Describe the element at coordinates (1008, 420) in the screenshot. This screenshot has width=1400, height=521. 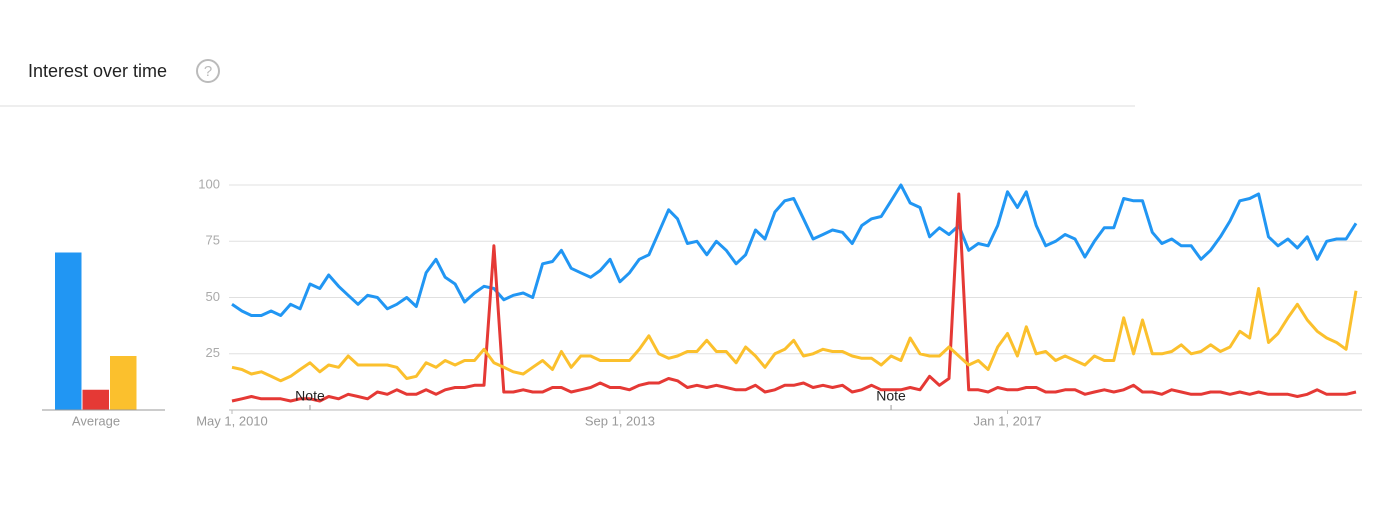
I see `x-tick-label: Jan 1, 2017` at that location.